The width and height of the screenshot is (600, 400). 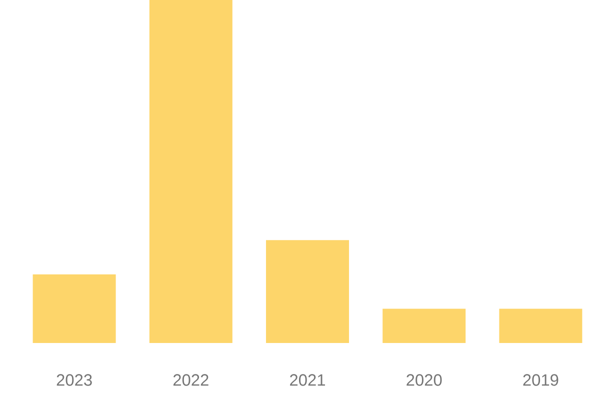 I want to click on x-tick-label: 2022, so click(x=190, y=380).